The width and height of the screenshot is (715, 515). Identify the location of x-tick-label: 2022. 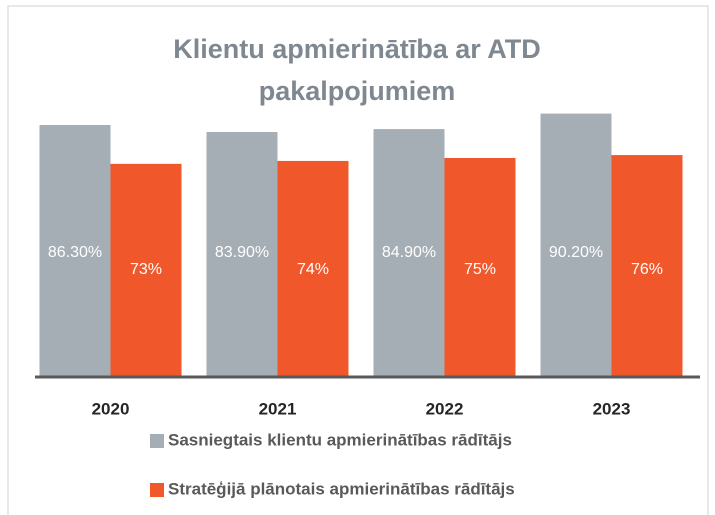
(445, 408).